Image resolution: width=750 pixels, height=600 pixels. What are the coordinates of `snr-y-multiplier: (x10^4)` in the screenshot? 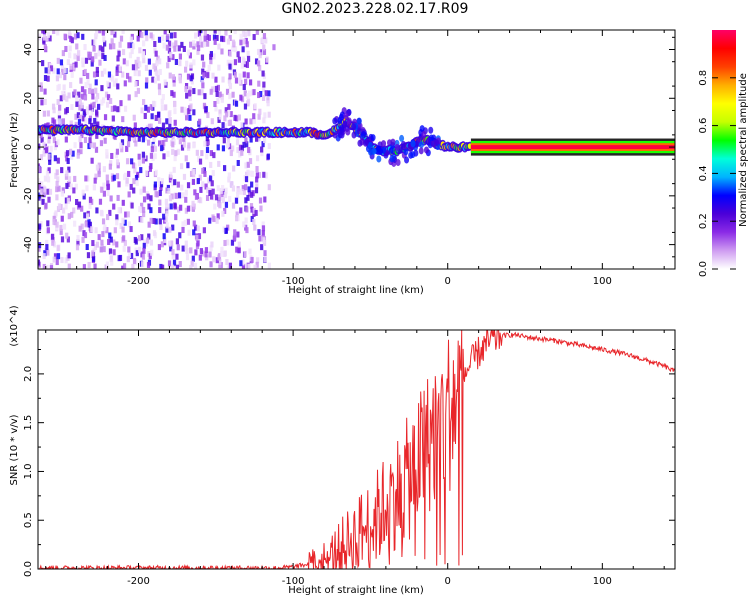 It's located at (14, 325).